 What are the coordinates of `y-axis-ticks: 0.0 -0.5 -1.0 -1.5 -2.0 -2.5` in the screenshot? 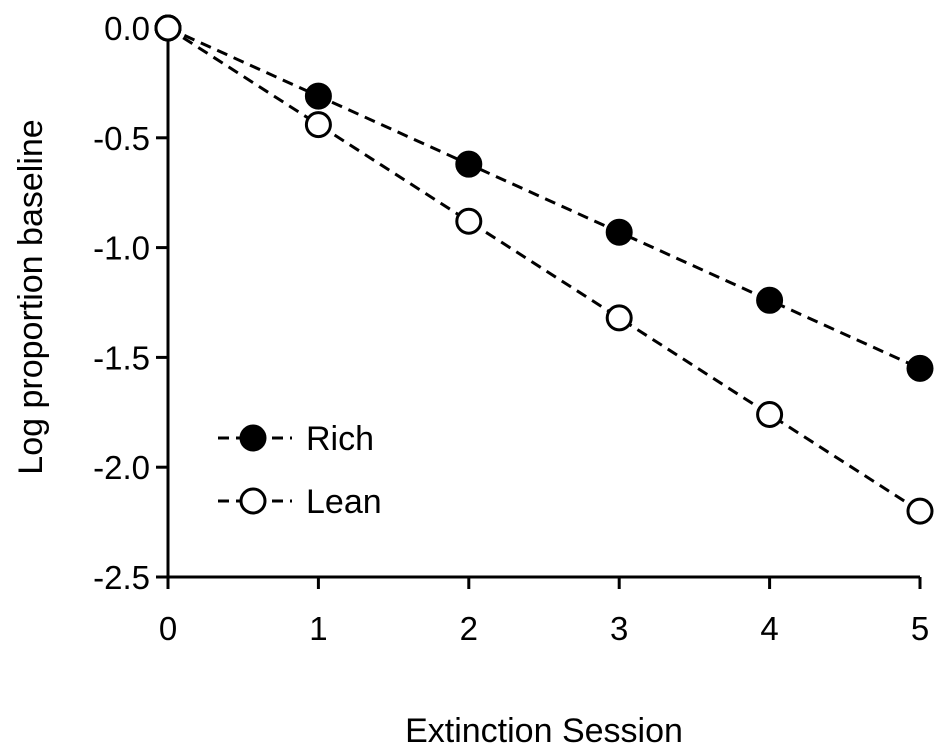 It's located at (130, 303).